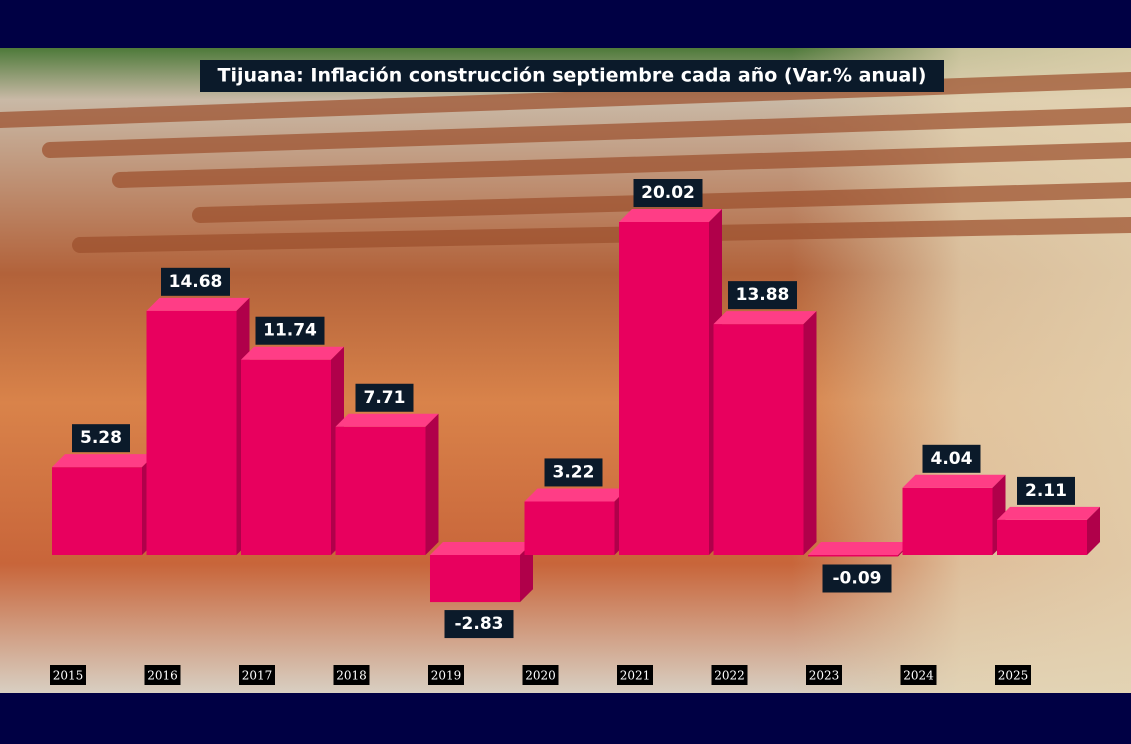 Image resolution: width=1131 pixels, height=744 pixels. I want to click on x-tick-label: 2025, so click(1013, 676).